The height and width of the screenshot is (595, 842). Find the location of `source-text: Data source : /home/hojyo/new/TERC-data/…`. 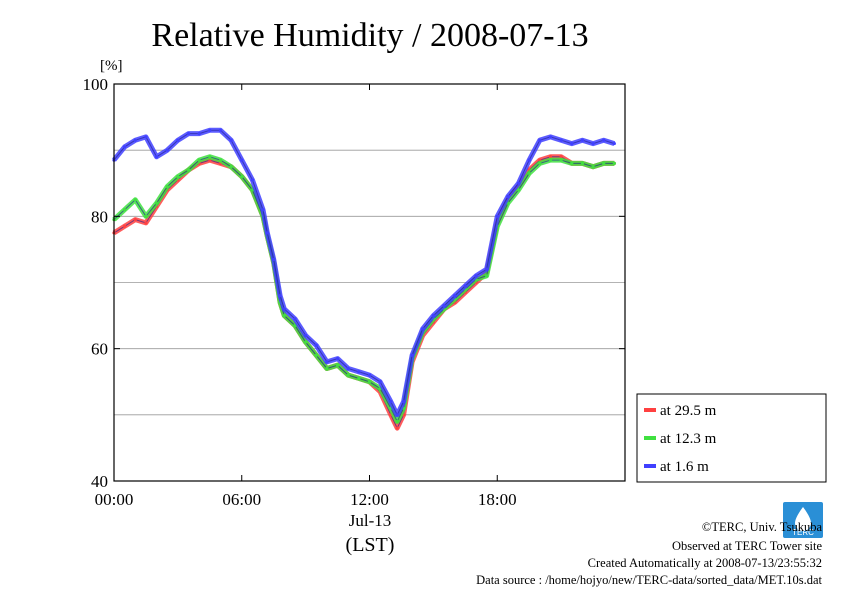

source-text: Data source : /home/hojyo/new/TERC-data/… is located at coordinates (649, 580).